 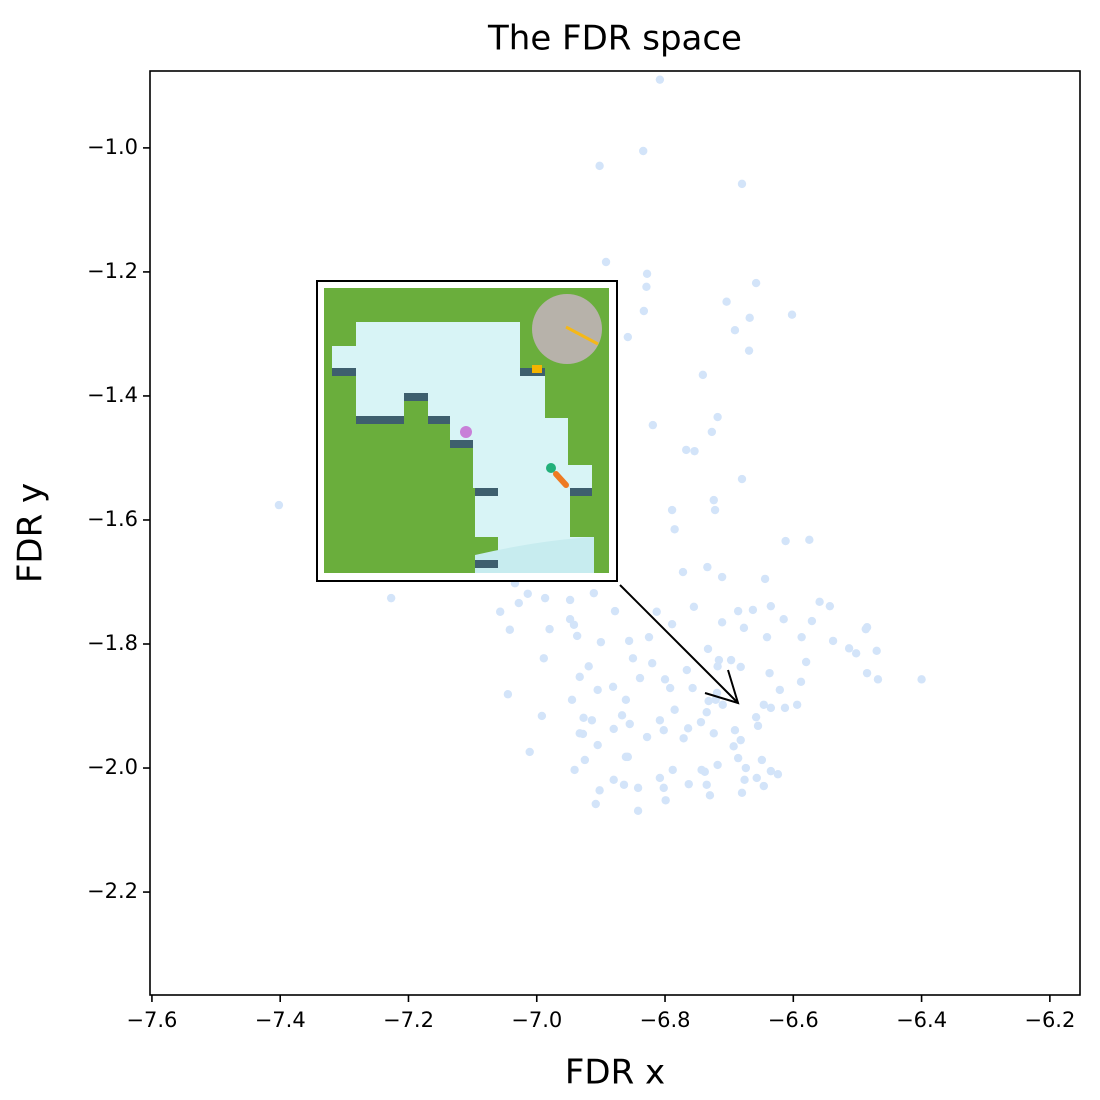 I want to click on level-dial-hand, so click(x=582, y=335).